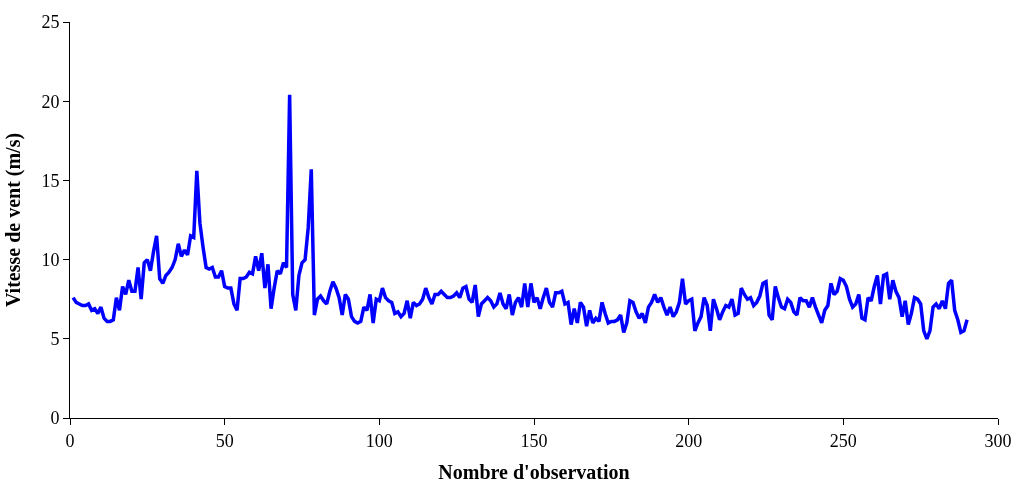 This screenshot has width=1024, height=492. I want to click on y-tick-label: 20, so click(50, 101).